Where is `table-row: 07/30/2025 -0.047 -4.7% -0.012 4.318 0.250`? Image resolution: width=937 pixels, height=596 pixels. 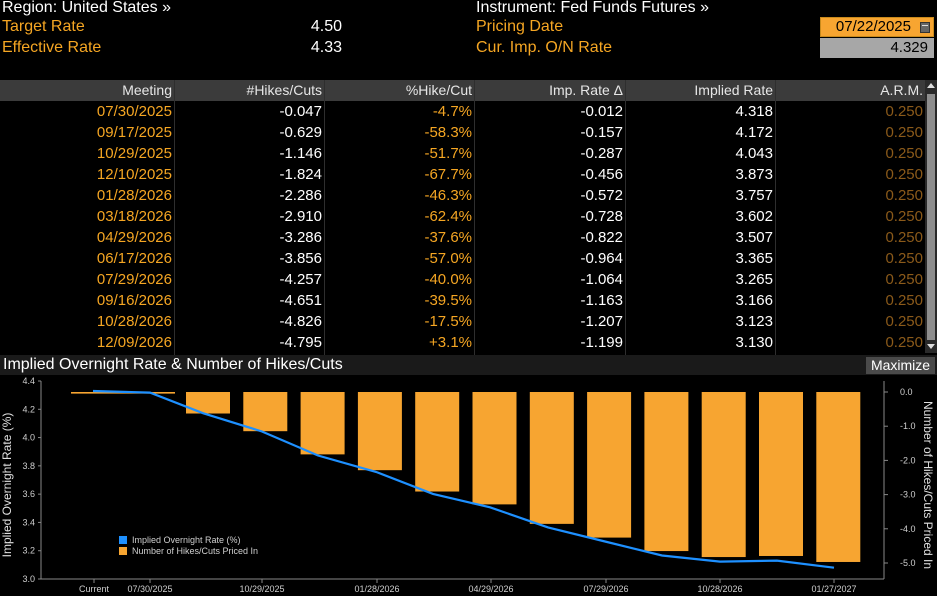
table-row: 07/30/2025 -0.047 -4.7% -0.012 4.318 0.250 is located at coordinates (462, 111).